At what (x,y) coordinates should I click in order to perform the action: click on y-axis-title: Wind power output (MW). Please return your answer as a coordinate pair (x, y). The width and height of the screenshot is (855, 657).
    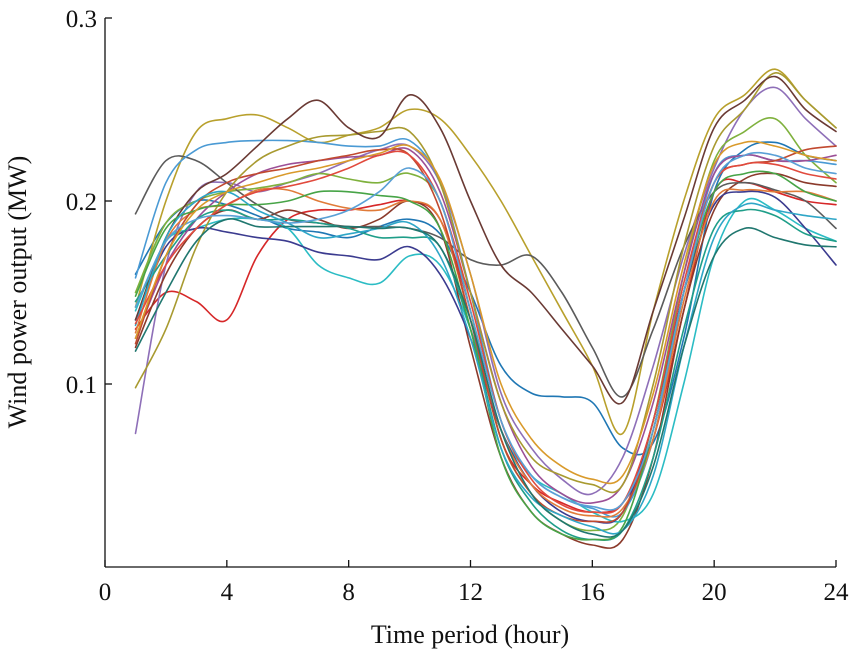
    Looking at the image, I should click on (17, 292).